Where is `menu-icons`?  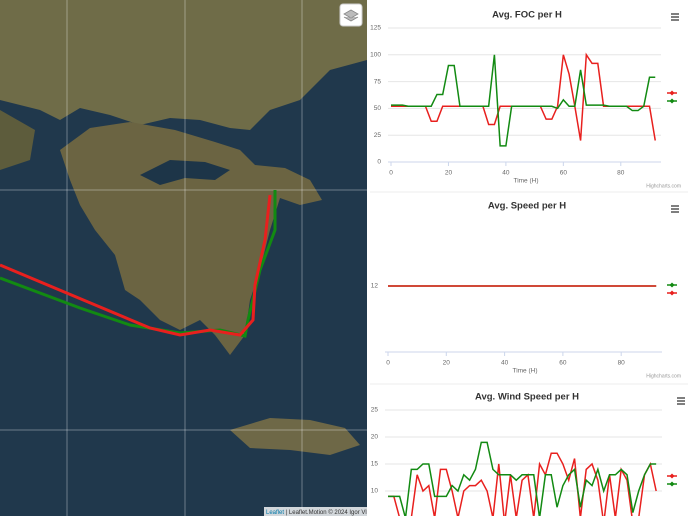 menu-icons is located at coordinates (678, 209).